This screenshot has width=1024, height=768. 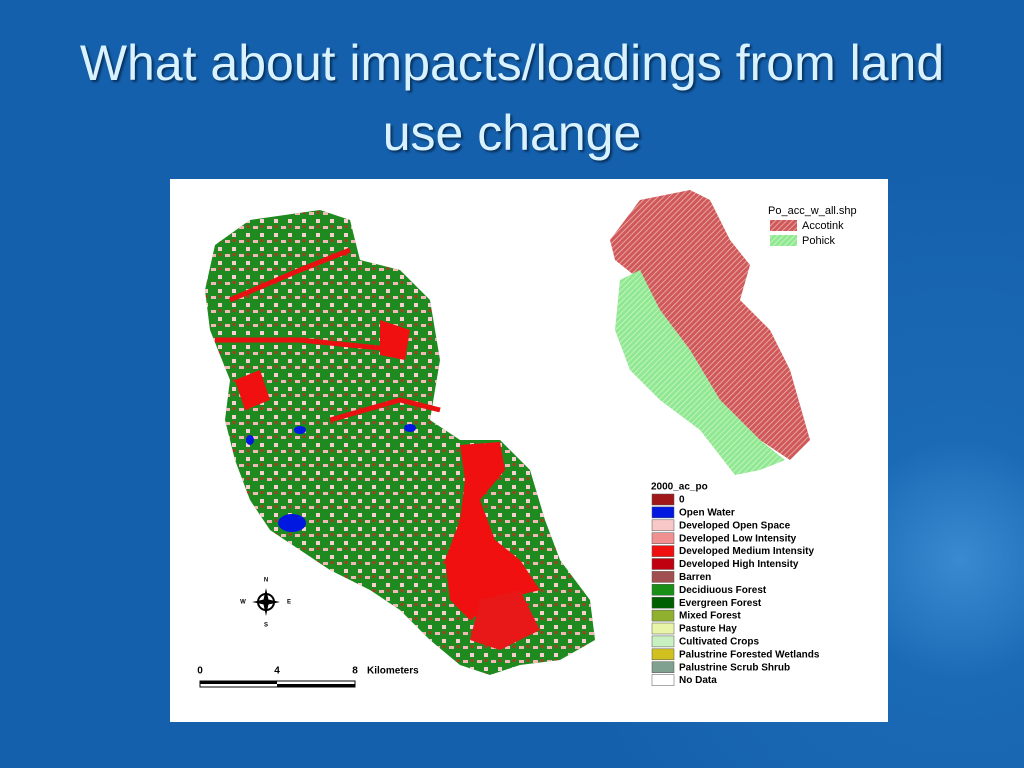 What do you see at coordinates (393, 671) in the screenshot?
I see `scale-unit: Kilometers` at bounding box center [393, 671].